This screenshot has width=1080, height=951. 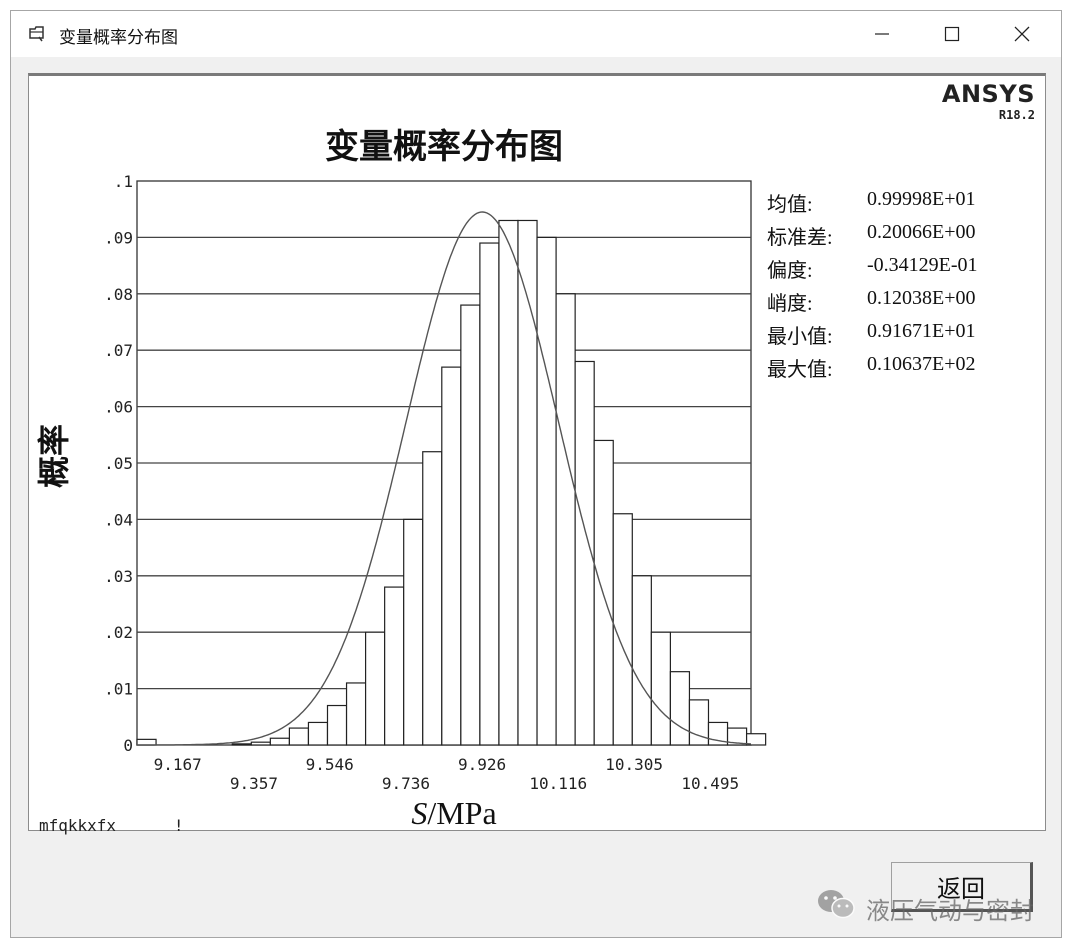 What do you see at coordinates (950, 910) in the screenshot?
I see `watermark-text: 液压气动与密封` at bounding box center [950, 910].